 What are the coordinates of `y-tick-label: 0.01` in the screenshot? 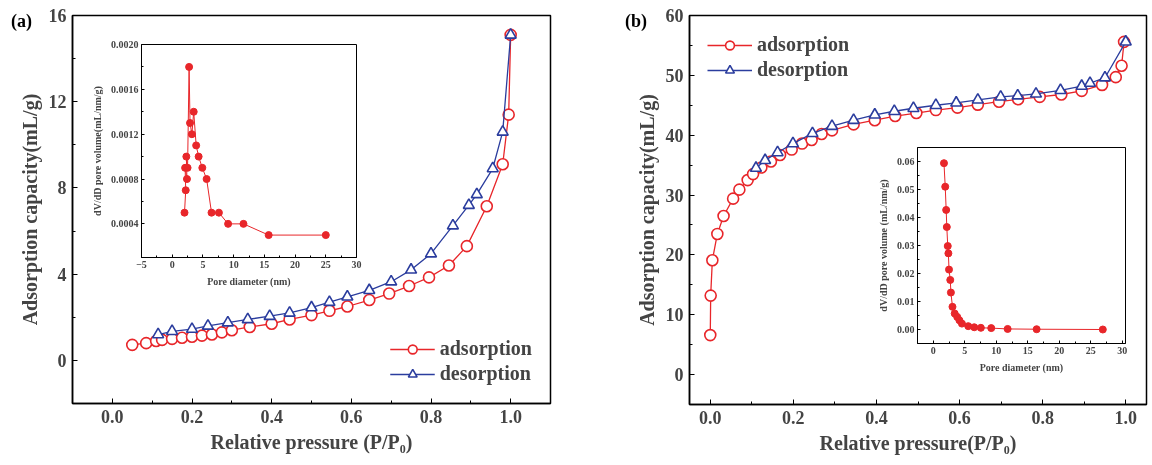 It's located at (906, 301).